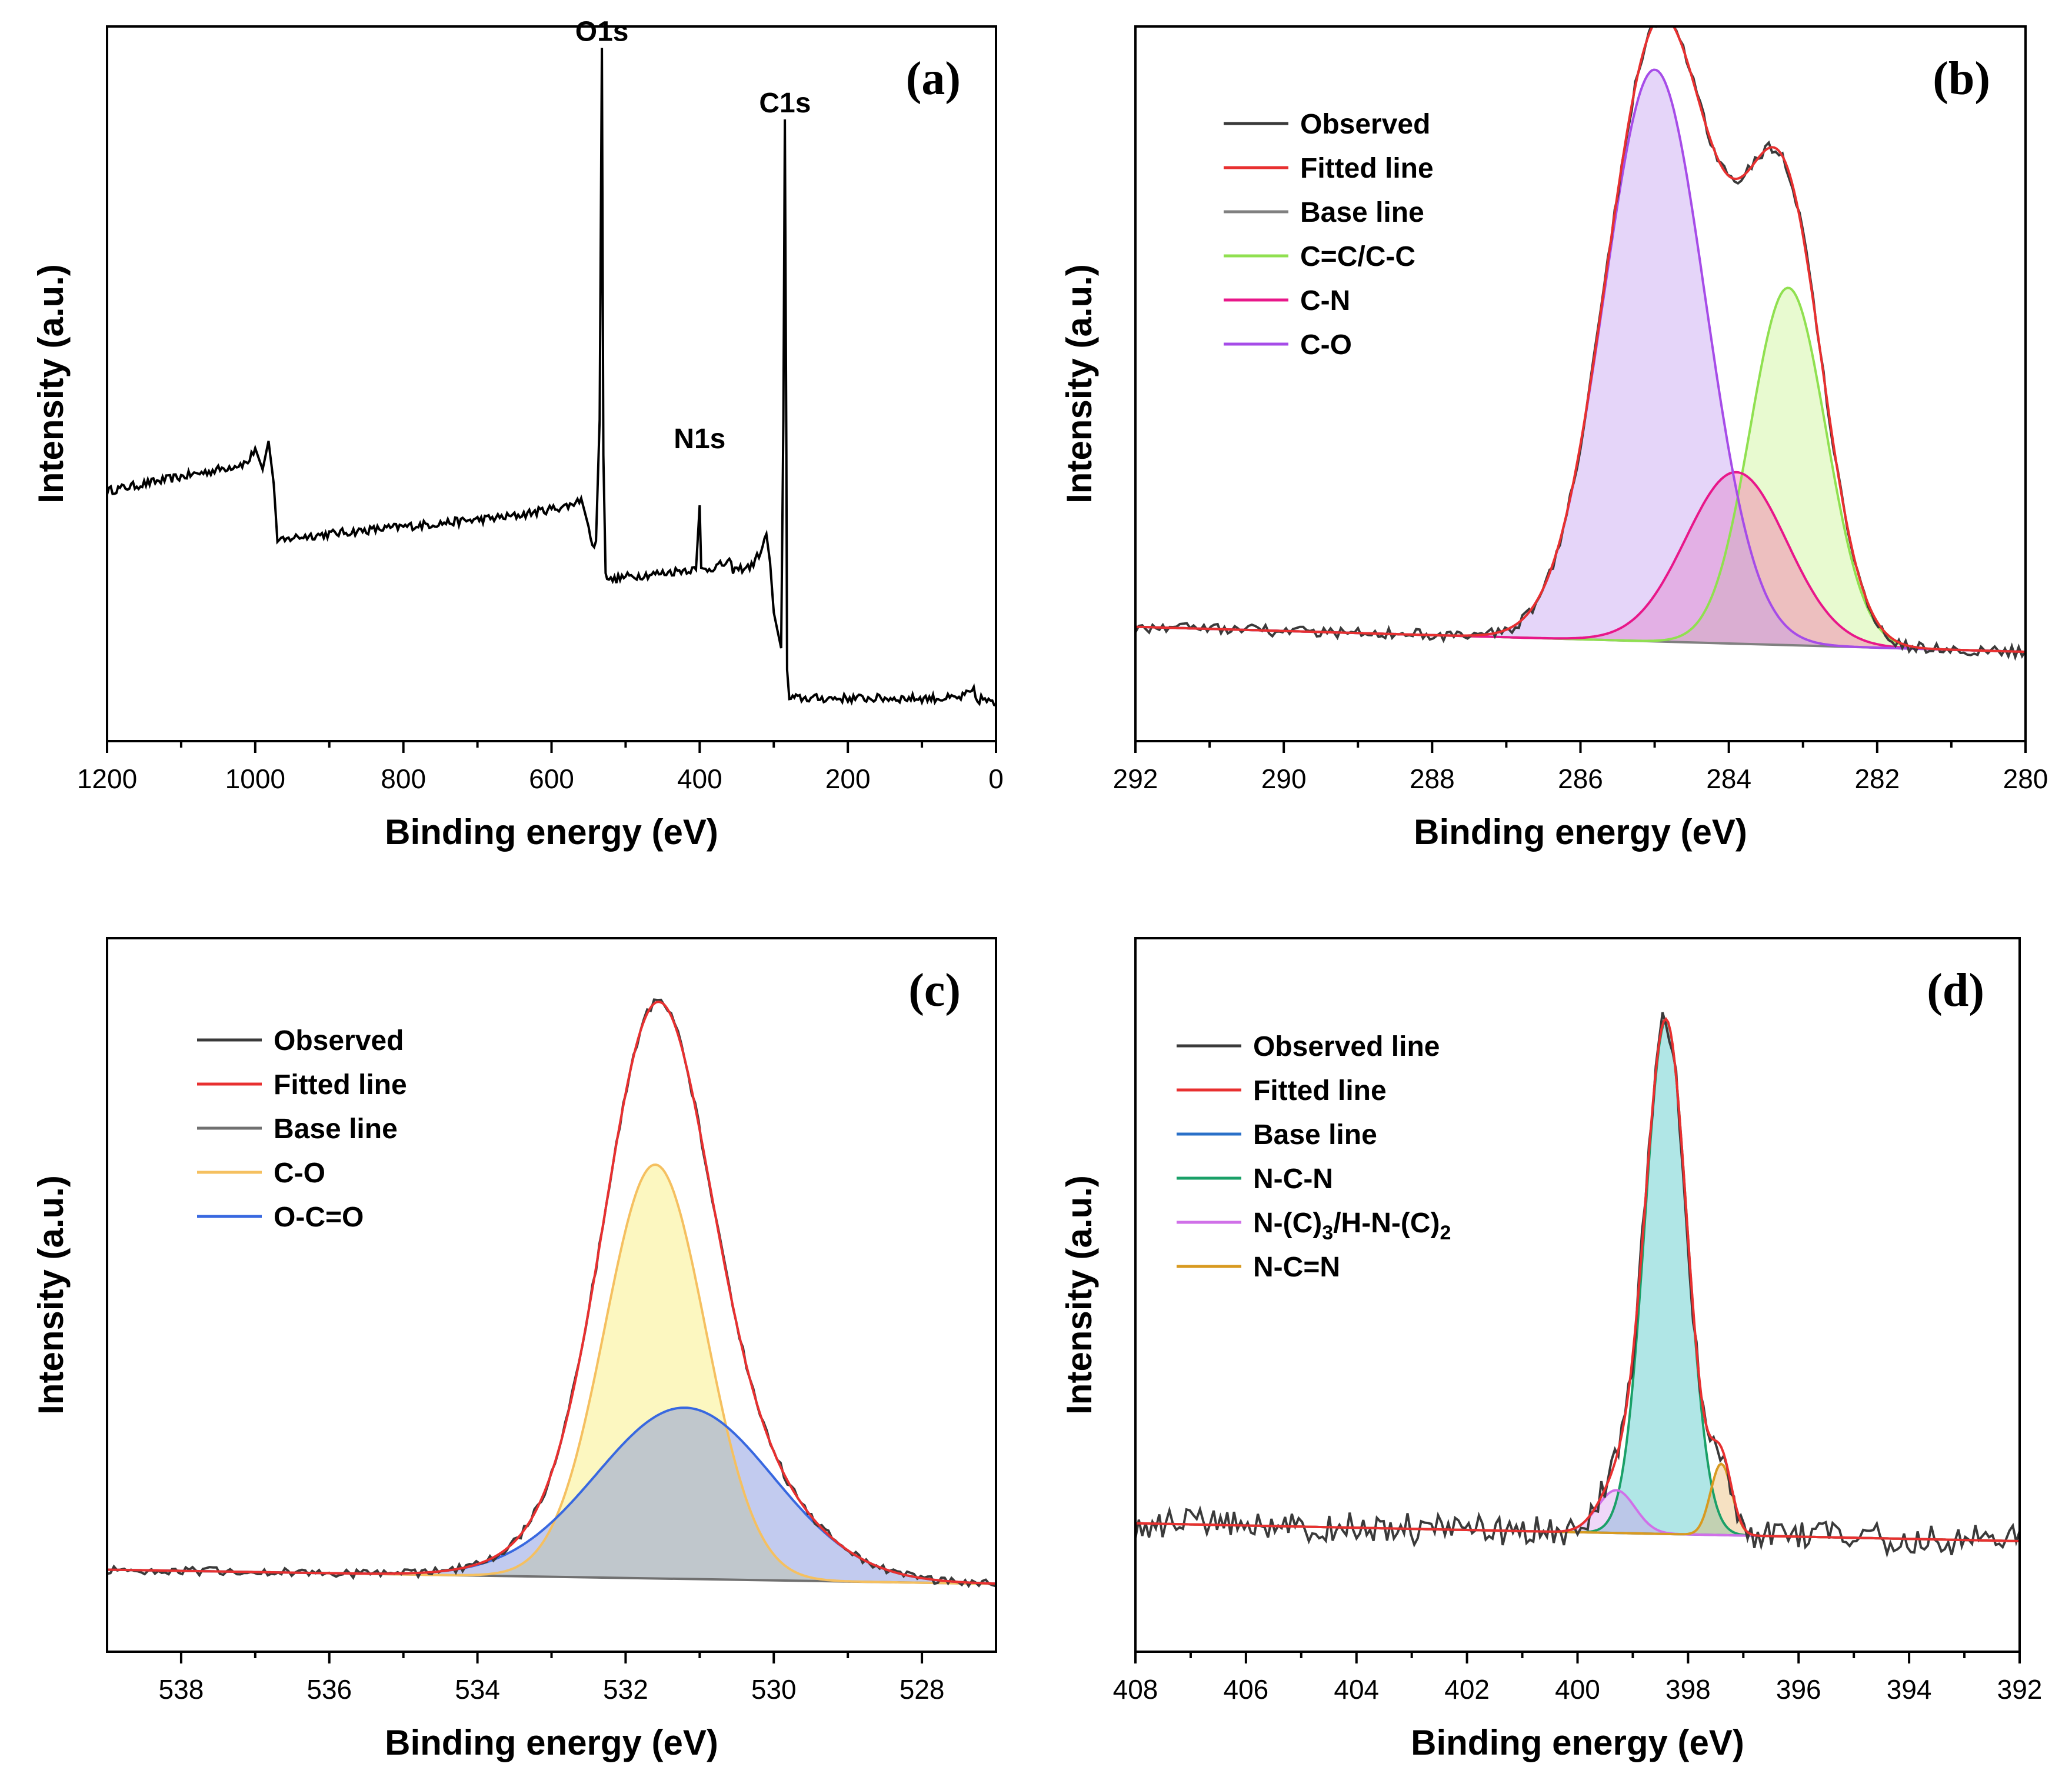 The image size is (2072, 1787). Describe the element at coordinates (1962, 79) in the screenshot. I see `panel-label: (b)` at that location.